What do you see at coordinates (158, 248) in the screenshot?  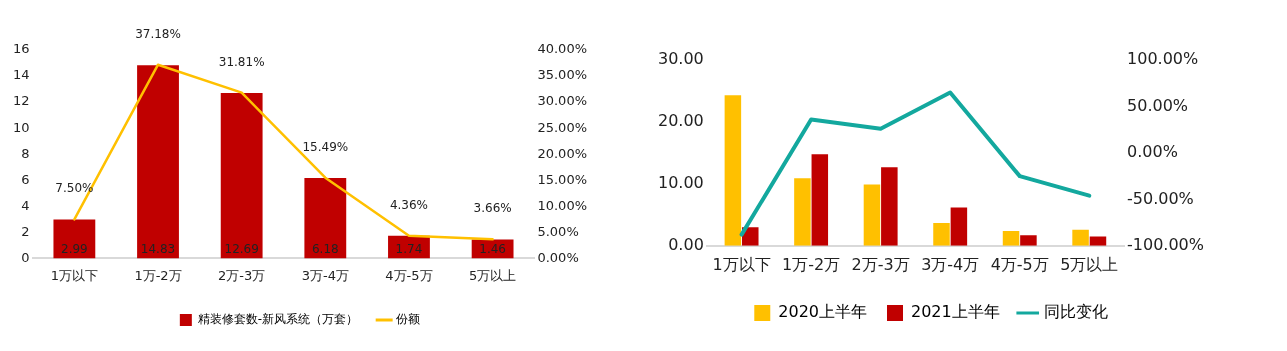 I see `data-label: 14.83` at bounding box center [158, 248].